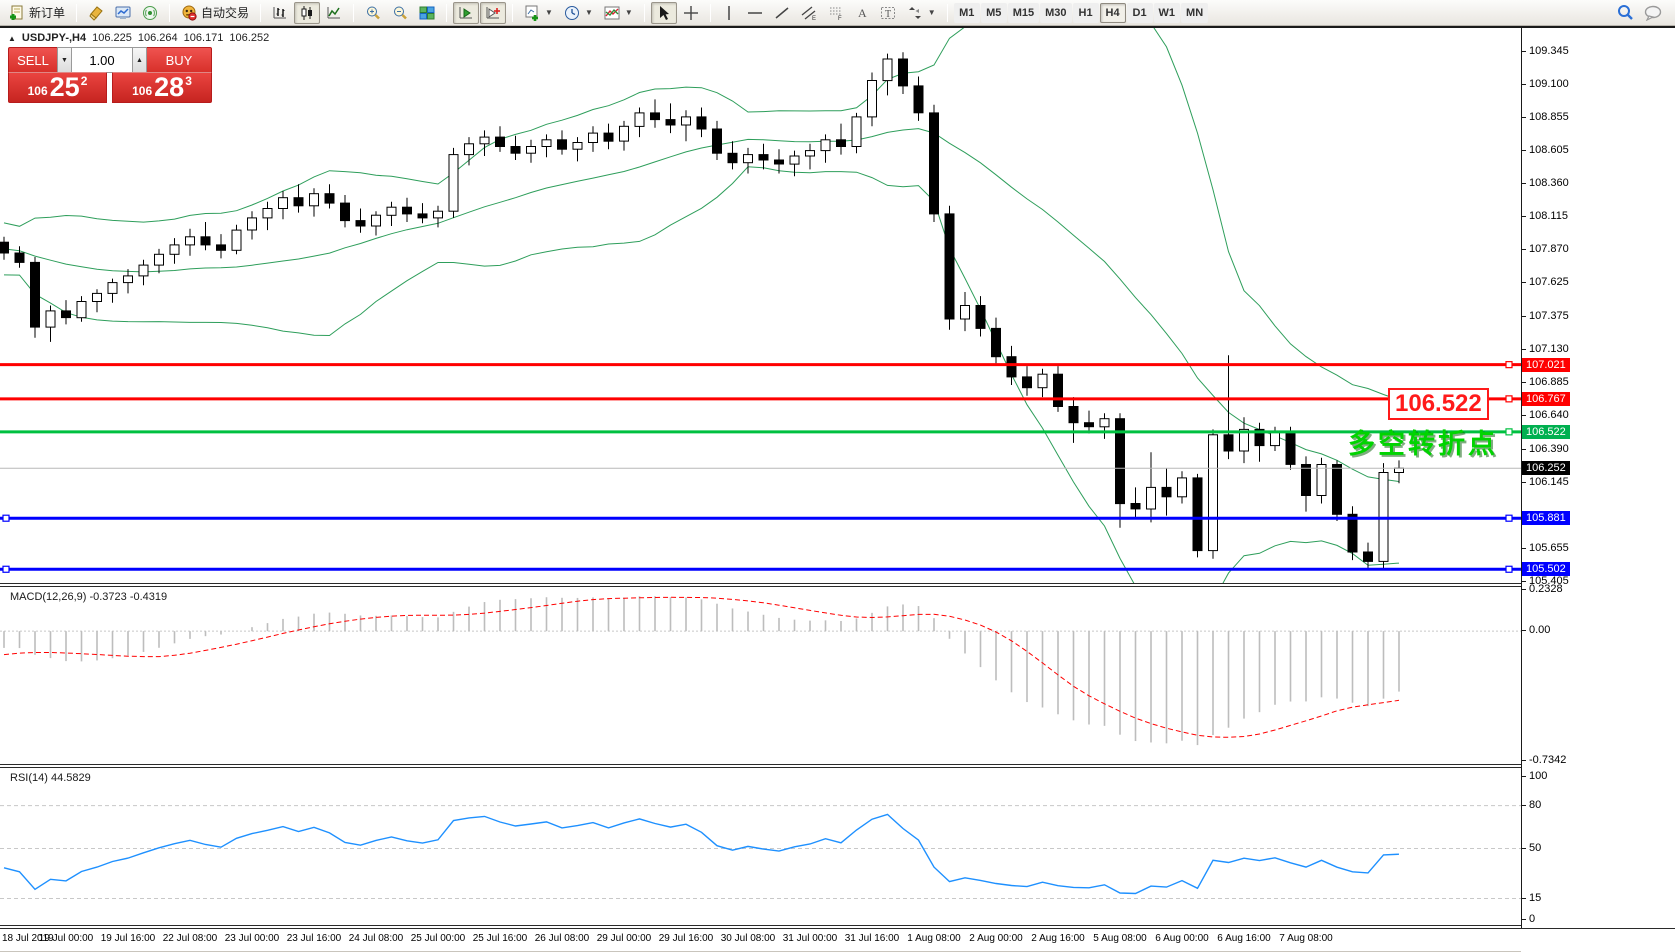  Describe the element at coordinates (1528, 919) in the screenshot. I see `rsi-tick-label: 0` at that location.